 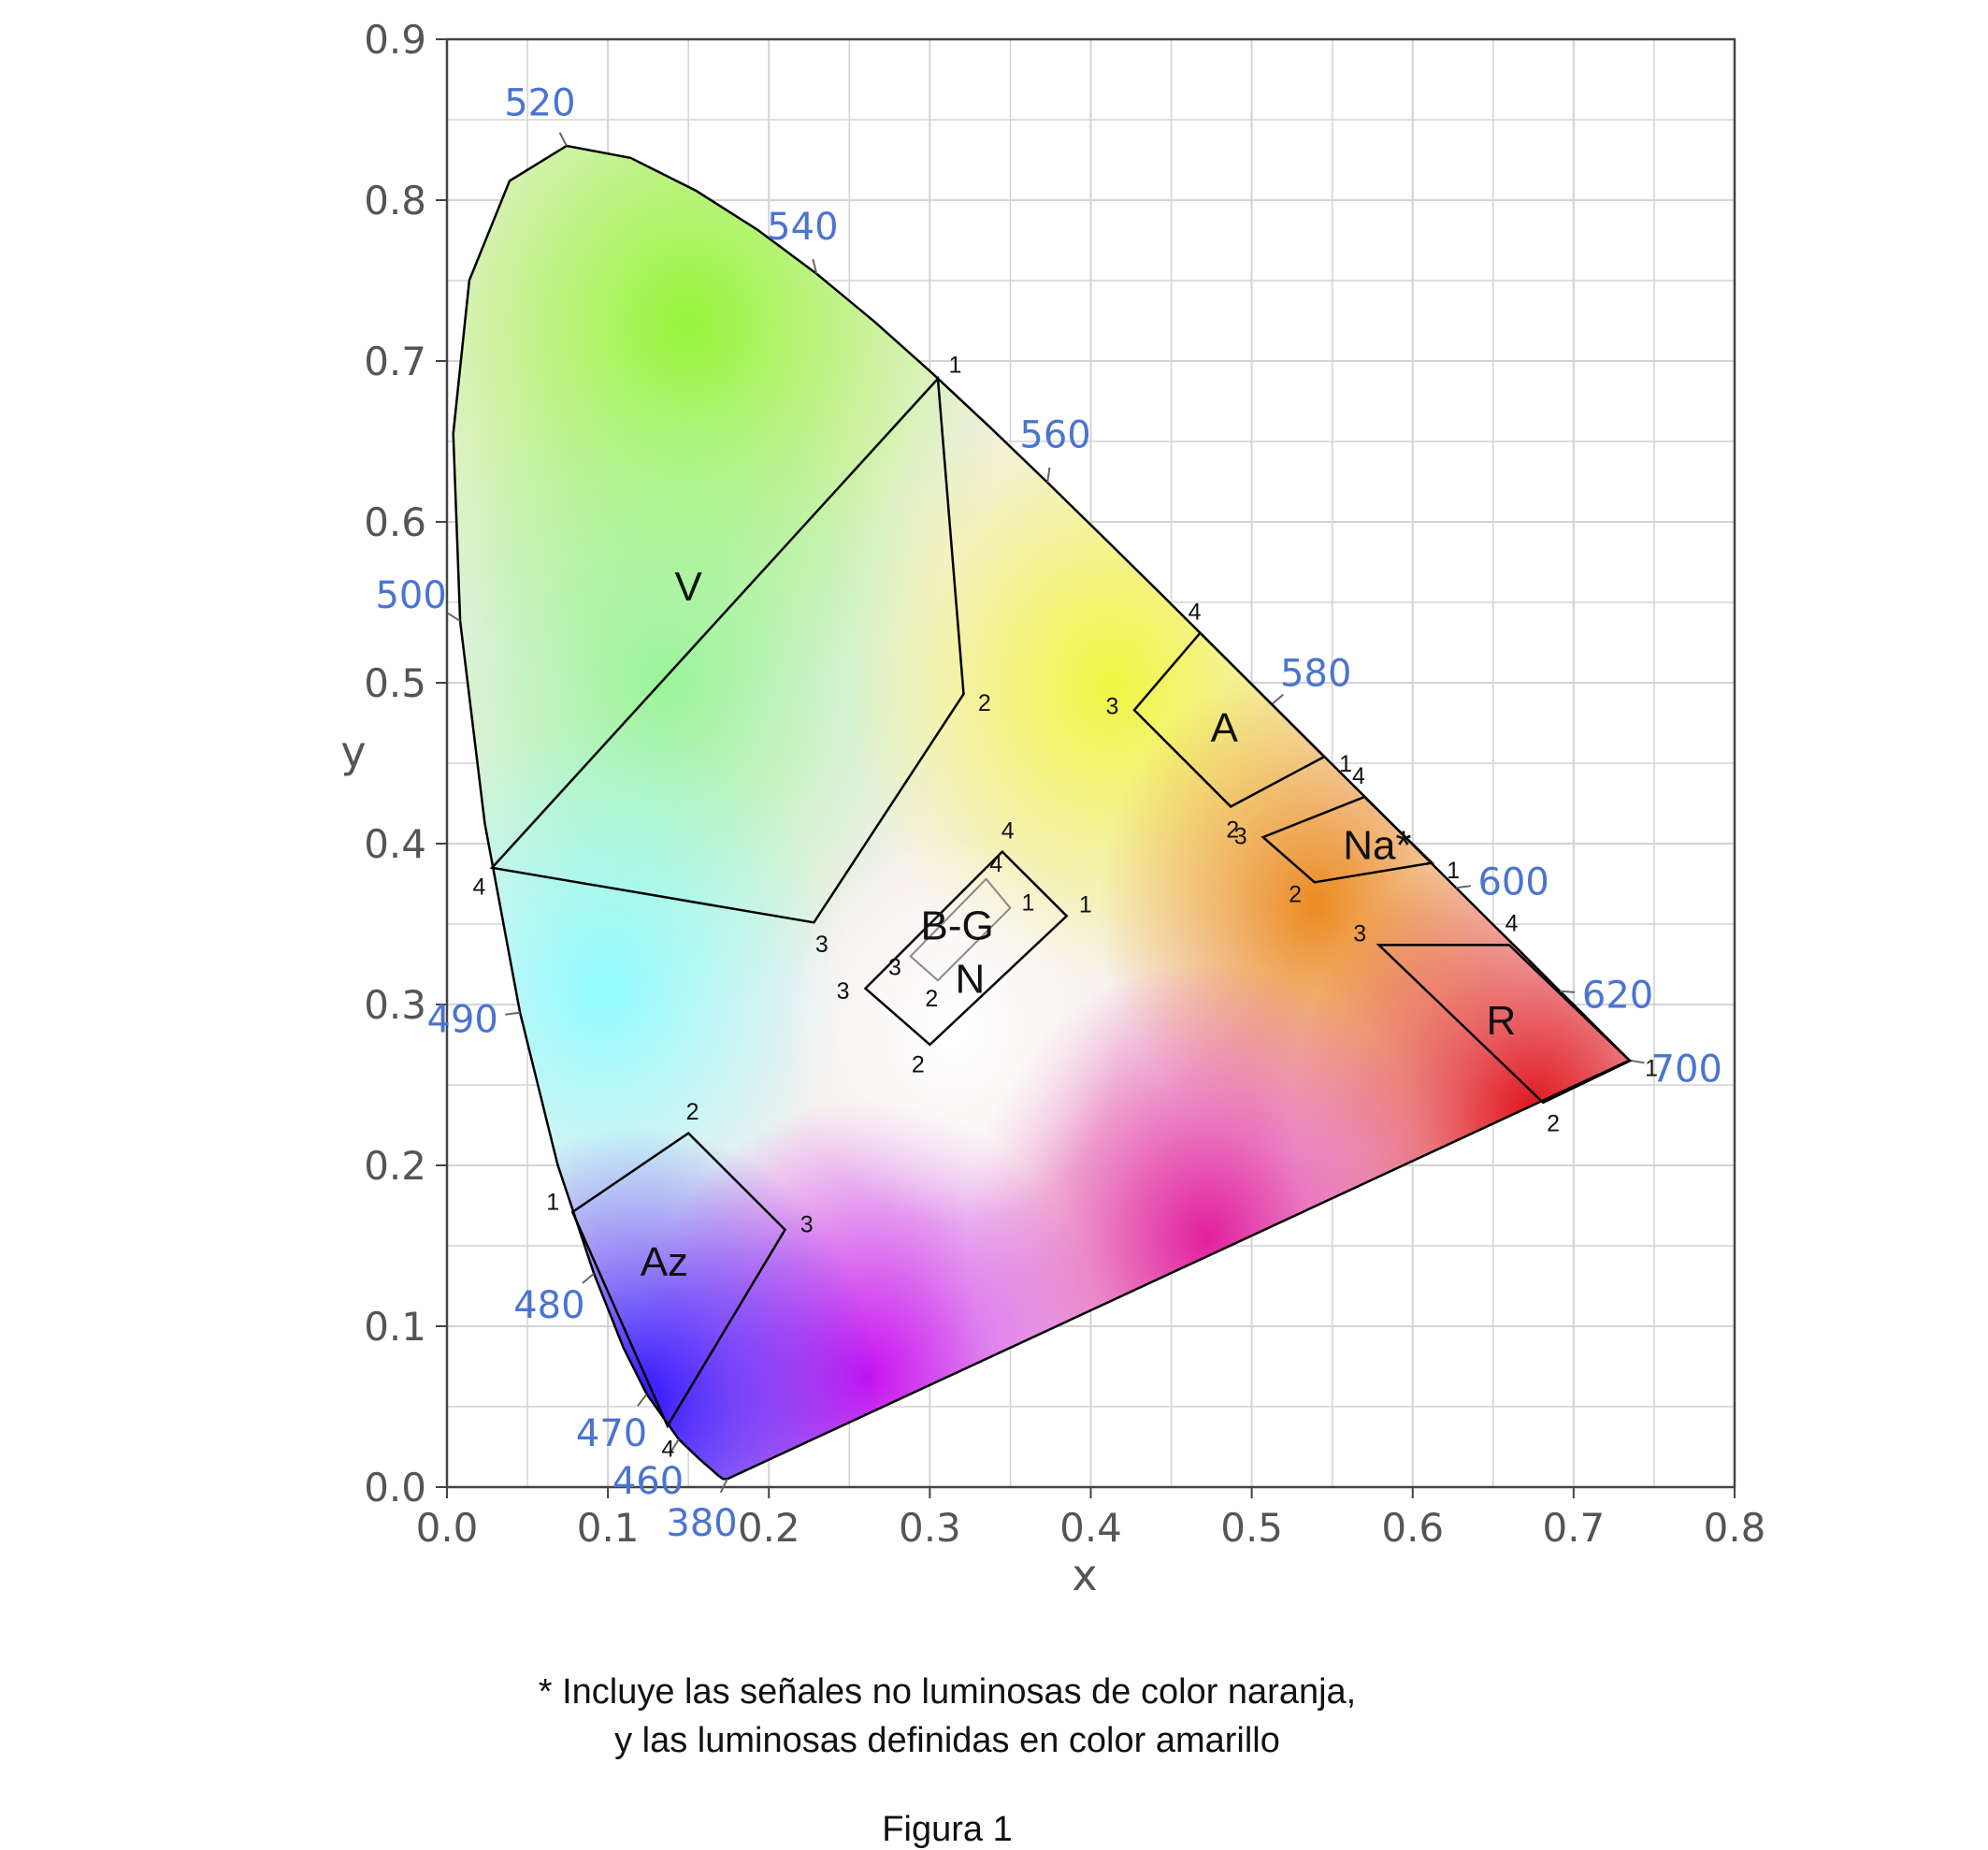 What do you see at coordinates (548, 1305) in the screenshot?
I see `wavelength-label: 480` at bounding box center [548, 1305].